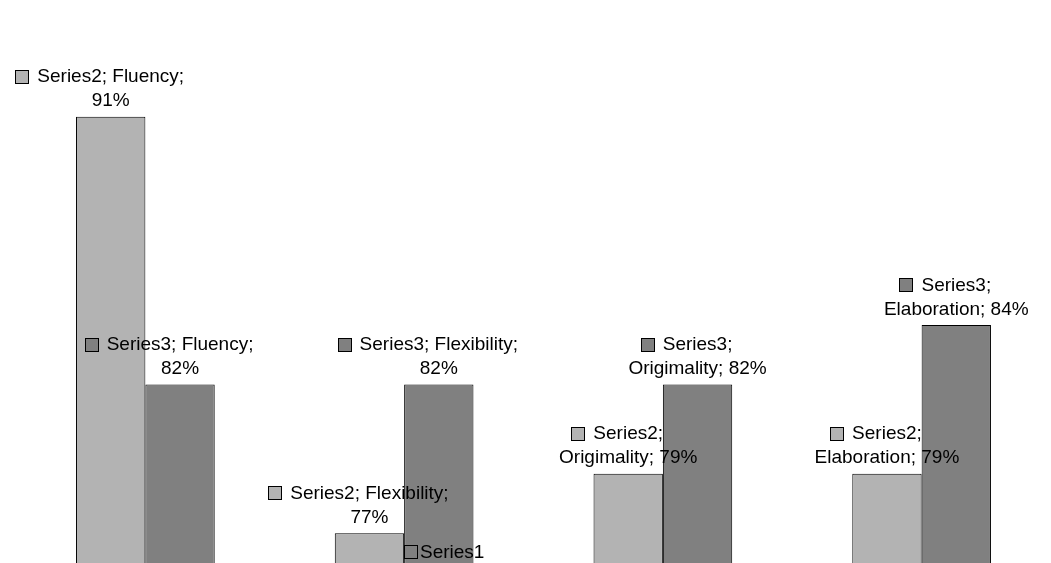 This screenshot has height=563, width=1051. Describe the element at coordinates (887, 445) in the screenshot. I see `data-label: Series2; Elaboration; 79%` at that location.